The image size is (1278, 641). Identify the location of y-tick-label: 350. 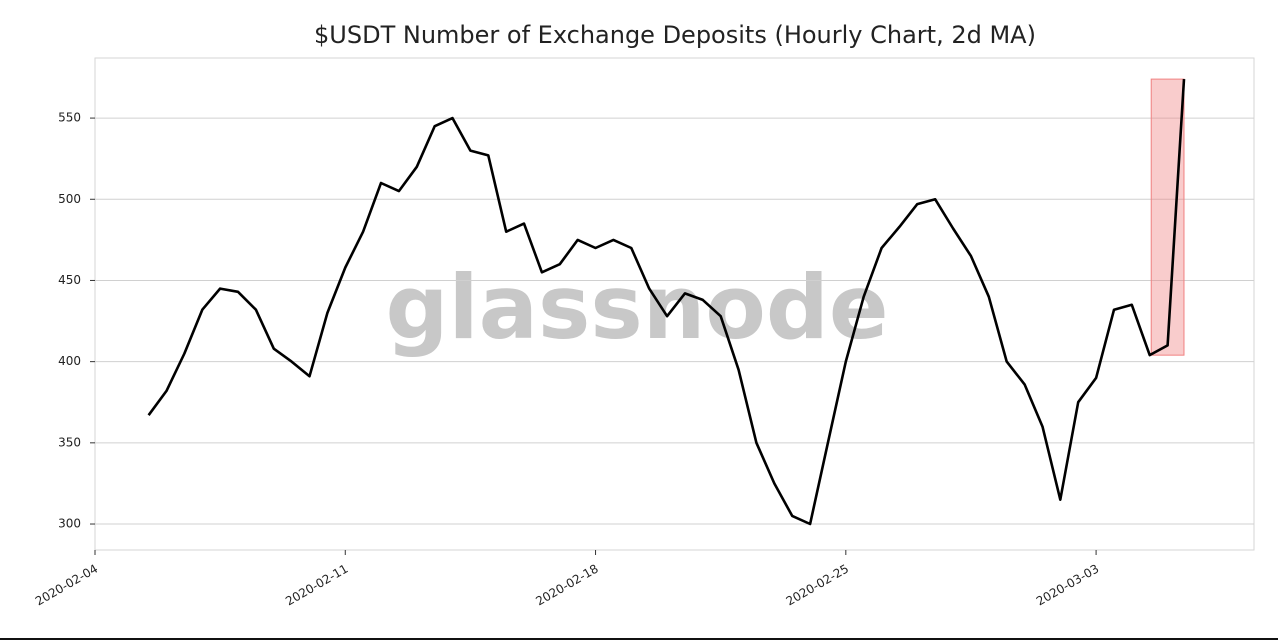
(69, 442).